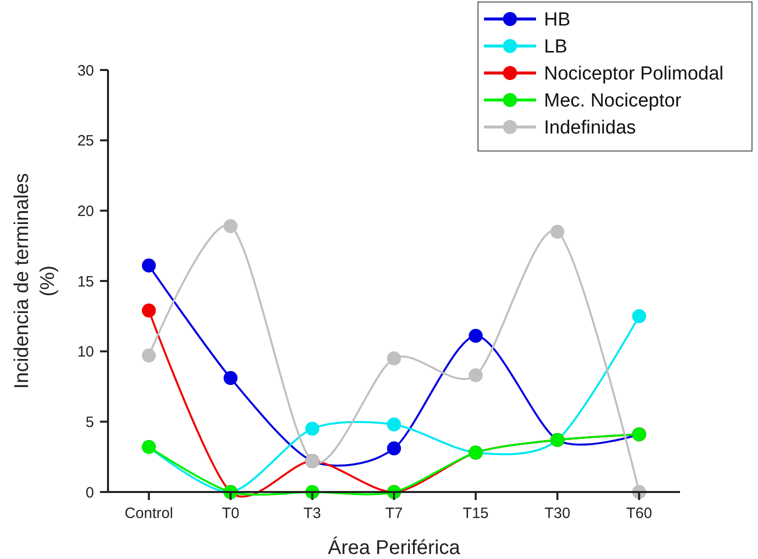 The height and width of the screenshot is (559, 758). Describe the element at coordinates (590, 128) in the screenshot. I see `legend-label: Indefinidas` at that location.